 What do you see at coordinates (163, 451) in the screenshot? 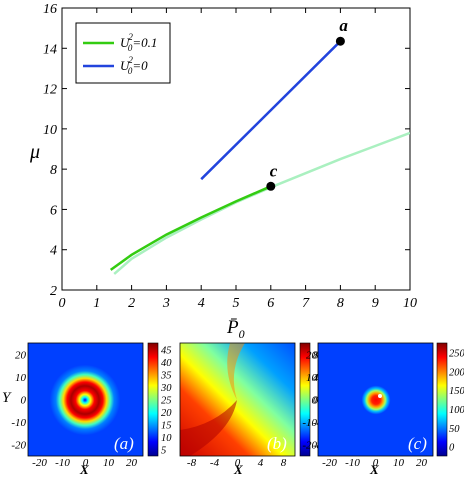
I see `colorbar-tick-label: 5` at bounding box center [163, 451].